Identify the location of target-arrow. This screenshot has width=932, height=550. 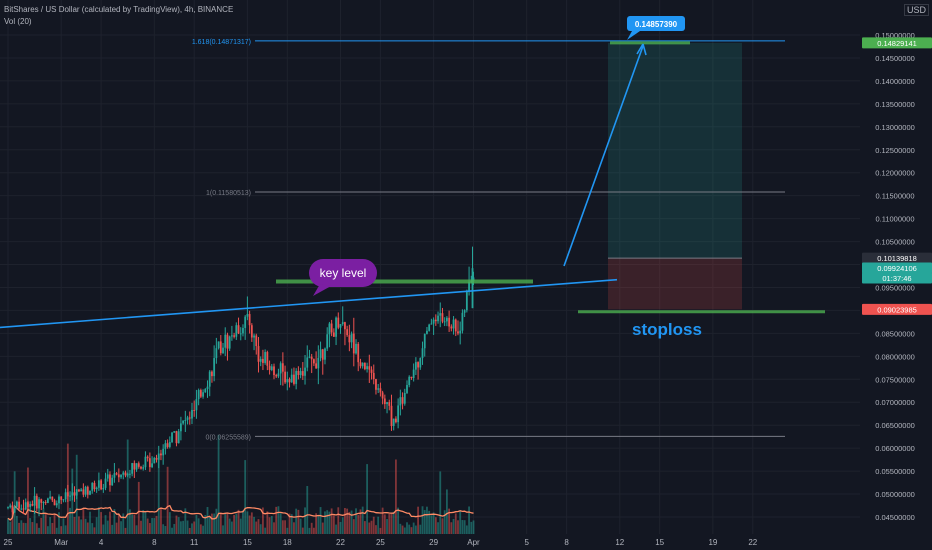
(603, 156).